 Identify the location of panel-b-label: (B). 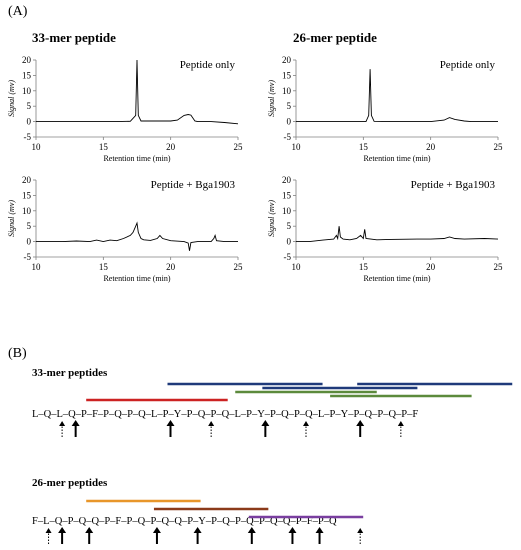
(17, 353).